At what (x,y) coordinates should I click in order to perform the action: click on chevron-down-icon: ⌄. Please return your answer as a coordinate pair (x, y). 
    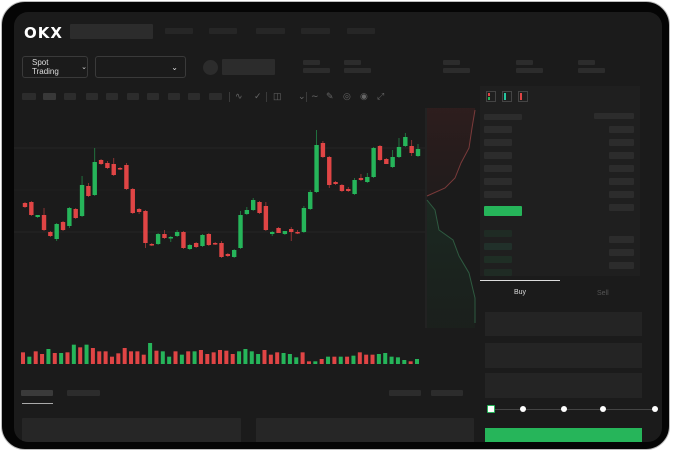
    Looking at the image, I should click on (302, 96).